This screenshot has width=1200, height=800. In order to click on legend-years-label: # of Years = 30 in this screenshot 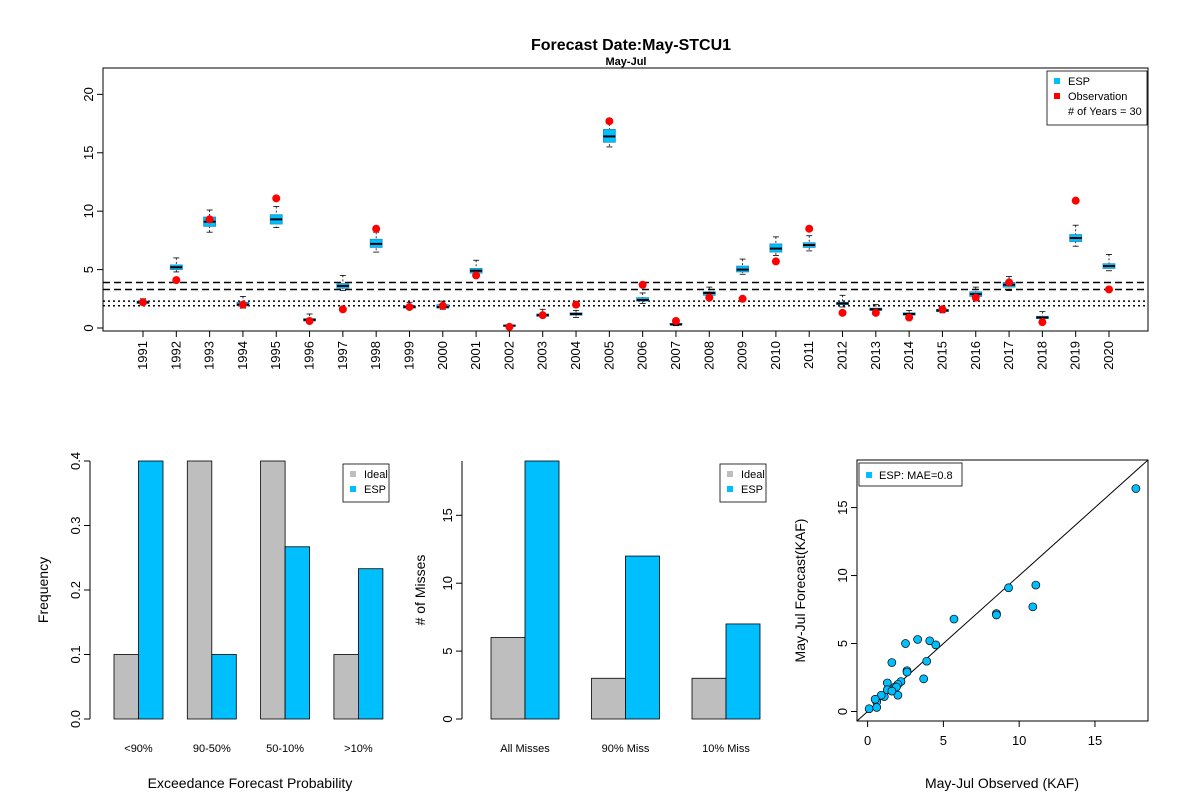, I will do `click(1105, 112)`.